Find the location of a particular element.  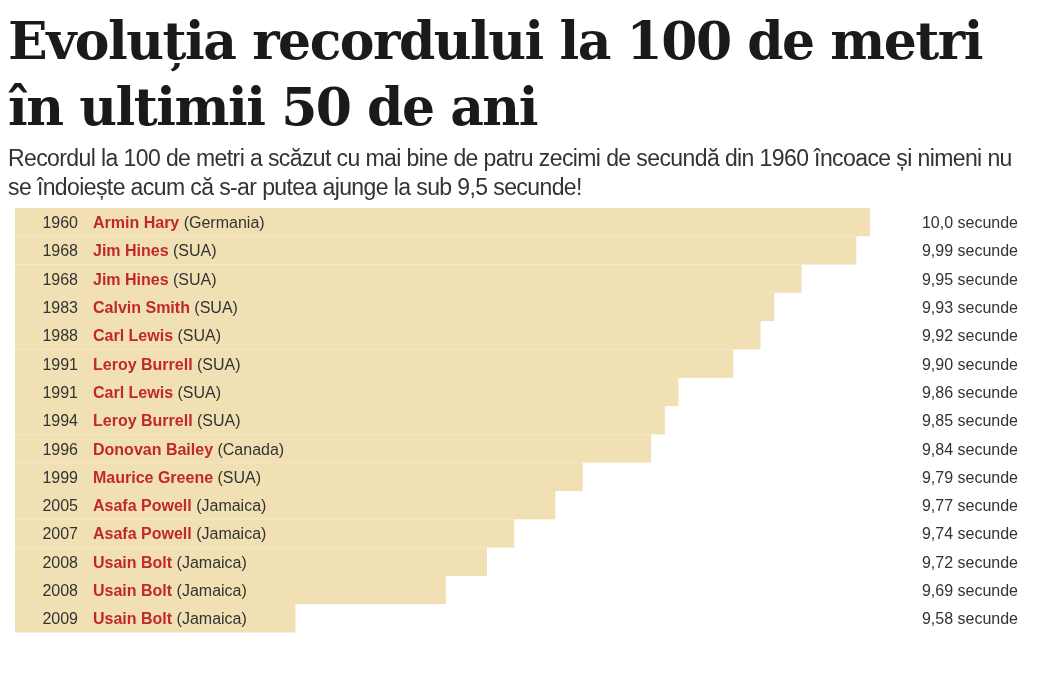

y-tick-label: 2007 Asafa Powell (Jamaica) is located at coordinates (154, 534).